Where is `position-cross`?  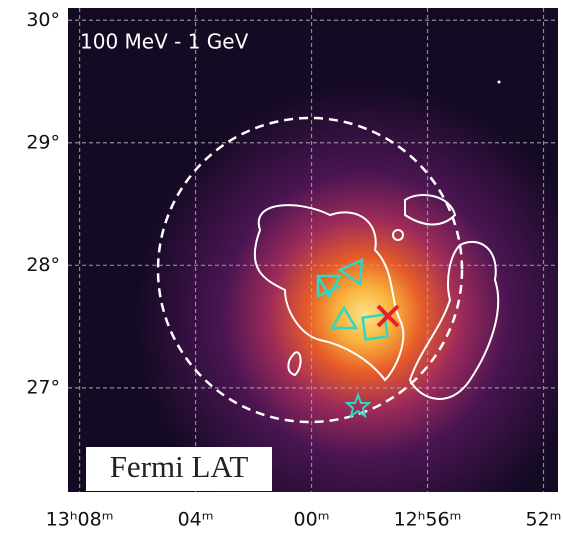
position-cross is located at coordinates (388, 316).